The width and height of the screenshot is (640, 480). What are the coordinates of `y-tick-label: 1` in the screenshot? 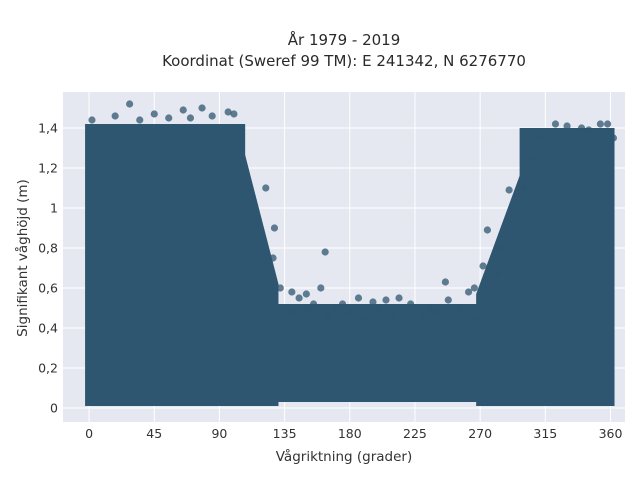 It's located at (54, 208).